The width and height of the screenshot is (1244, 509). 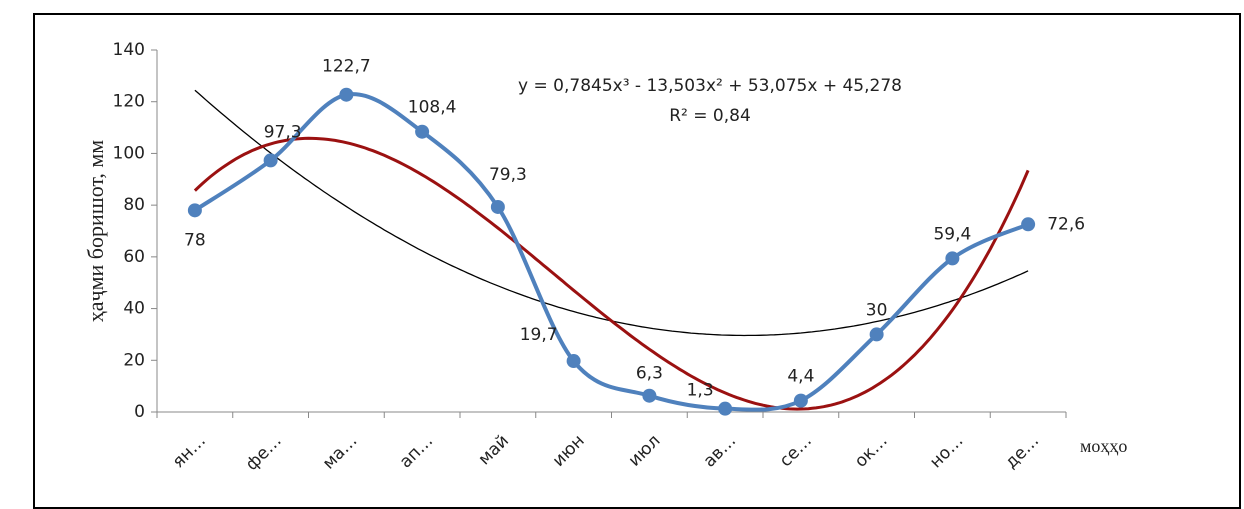 What do you see at coordinates (508, 175) in the screenshot?
I see `data-label: 79,3` at bounding box center [508, 175].